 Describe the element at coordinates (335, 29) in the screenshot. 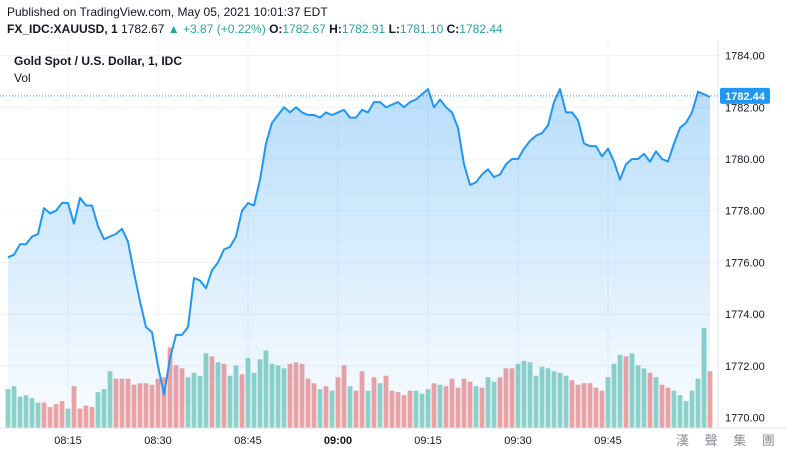

I see `high-label: H:` at that location.